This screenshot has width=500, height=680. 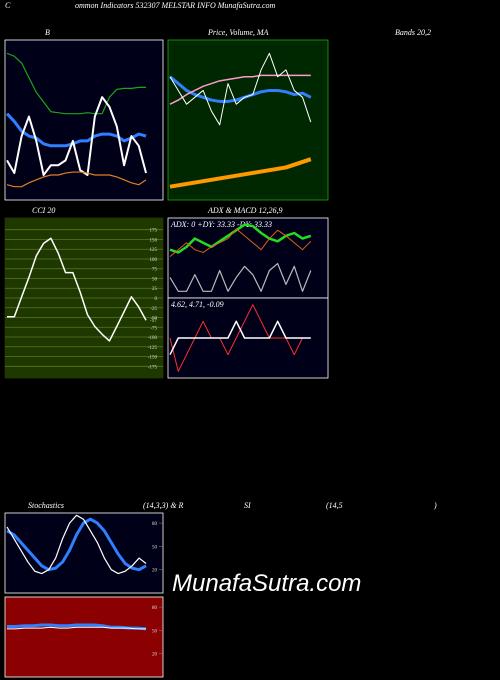 What do you see at coordinates (153, 328) in the screenshot?
I see `y-tick-label: -75` at bounding box center [153, 328].